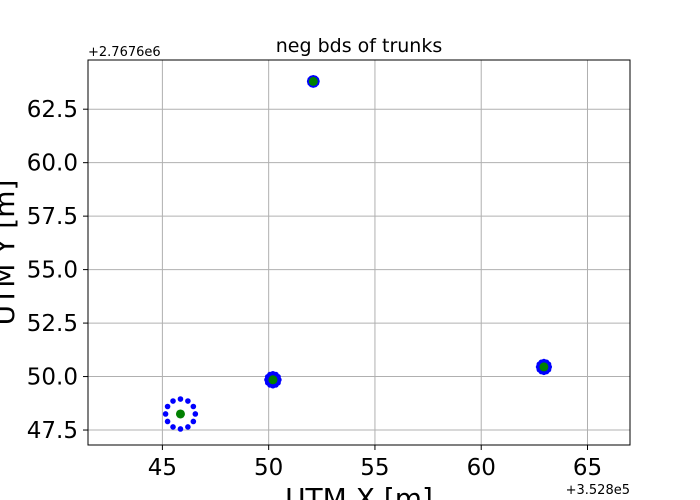 This screenshot has height=500, width=700. What do you see at coordinates (374, 468) in the screenshot?
I see `x-tick-label: 55` at bounding box center [374, 468].